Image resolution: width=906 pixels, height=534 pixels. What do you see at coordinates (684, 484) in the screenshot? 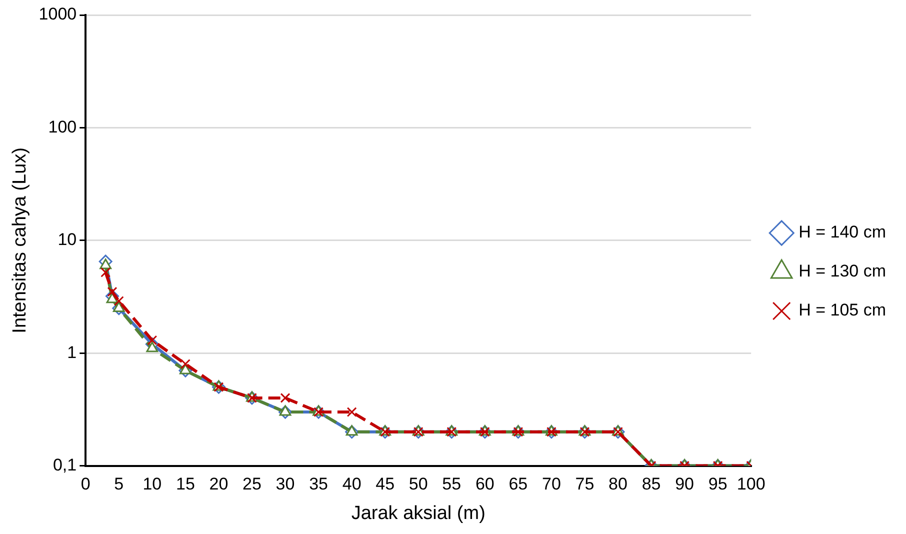
I see `x-tick-label: 90` at bounding box center [684, 484].